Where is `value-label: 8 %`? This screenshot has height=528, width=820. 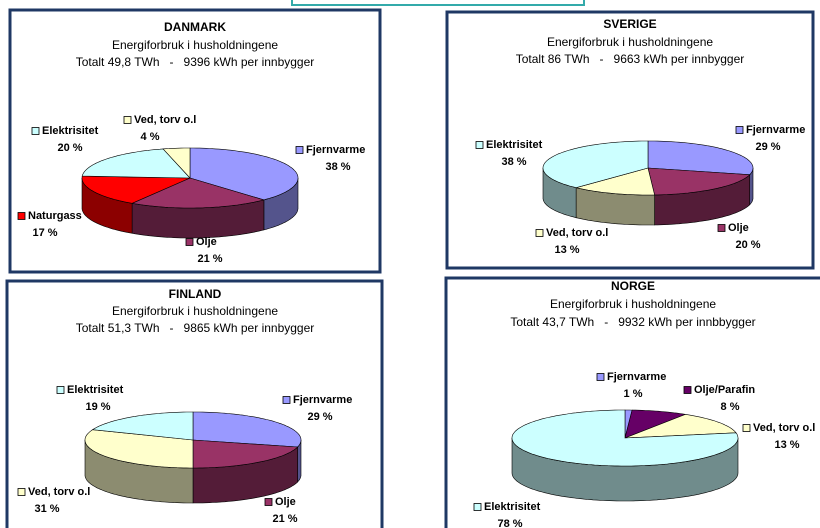 value-label: 8 % is located at coordinates (730, 407).